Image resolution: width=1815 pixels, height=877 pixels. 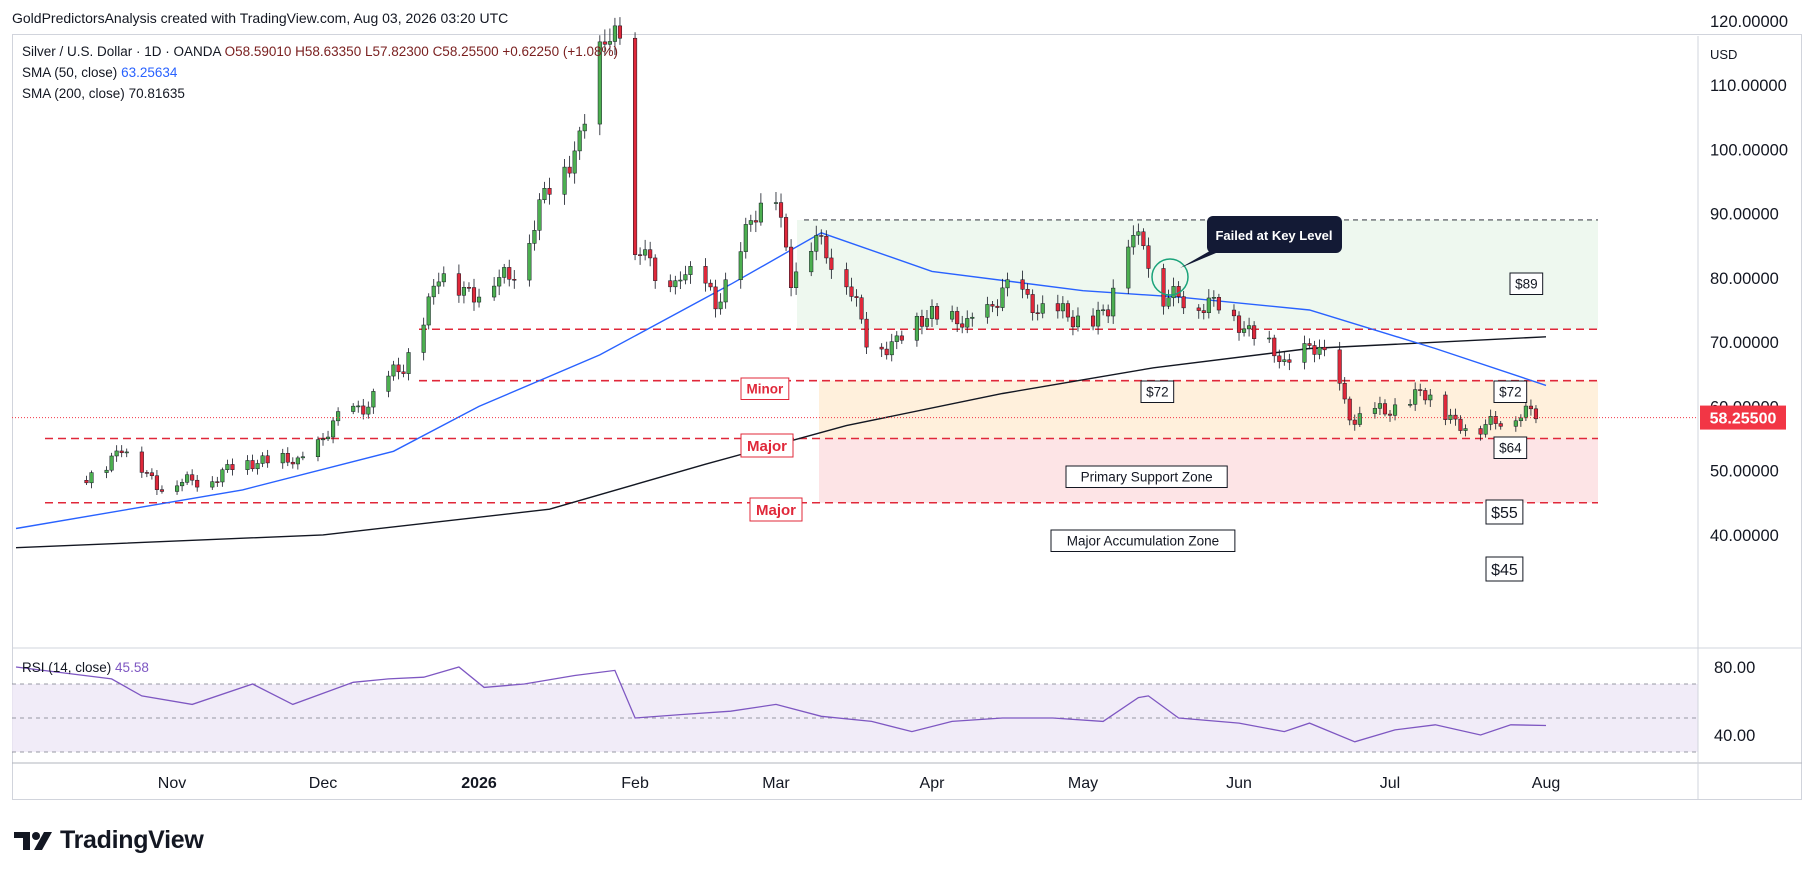 I want to click on tradingview-logo-icon, so click(x=33, y=840).